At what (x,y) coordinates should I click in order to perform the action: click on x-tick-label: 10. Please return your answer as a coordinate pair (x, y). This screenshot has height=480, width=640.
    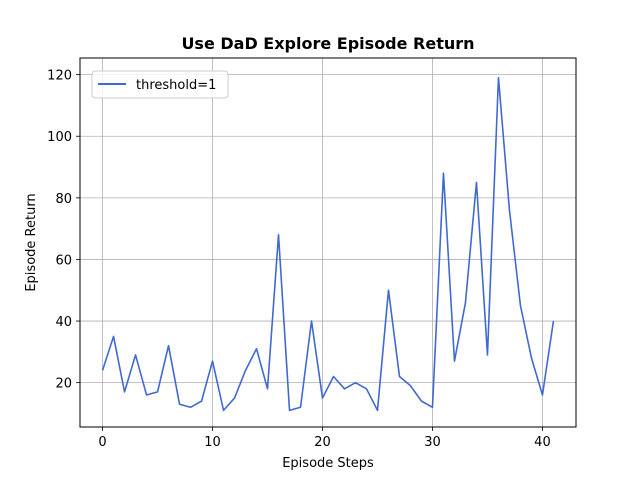
    Looking at the image, I should click on (212, 442).